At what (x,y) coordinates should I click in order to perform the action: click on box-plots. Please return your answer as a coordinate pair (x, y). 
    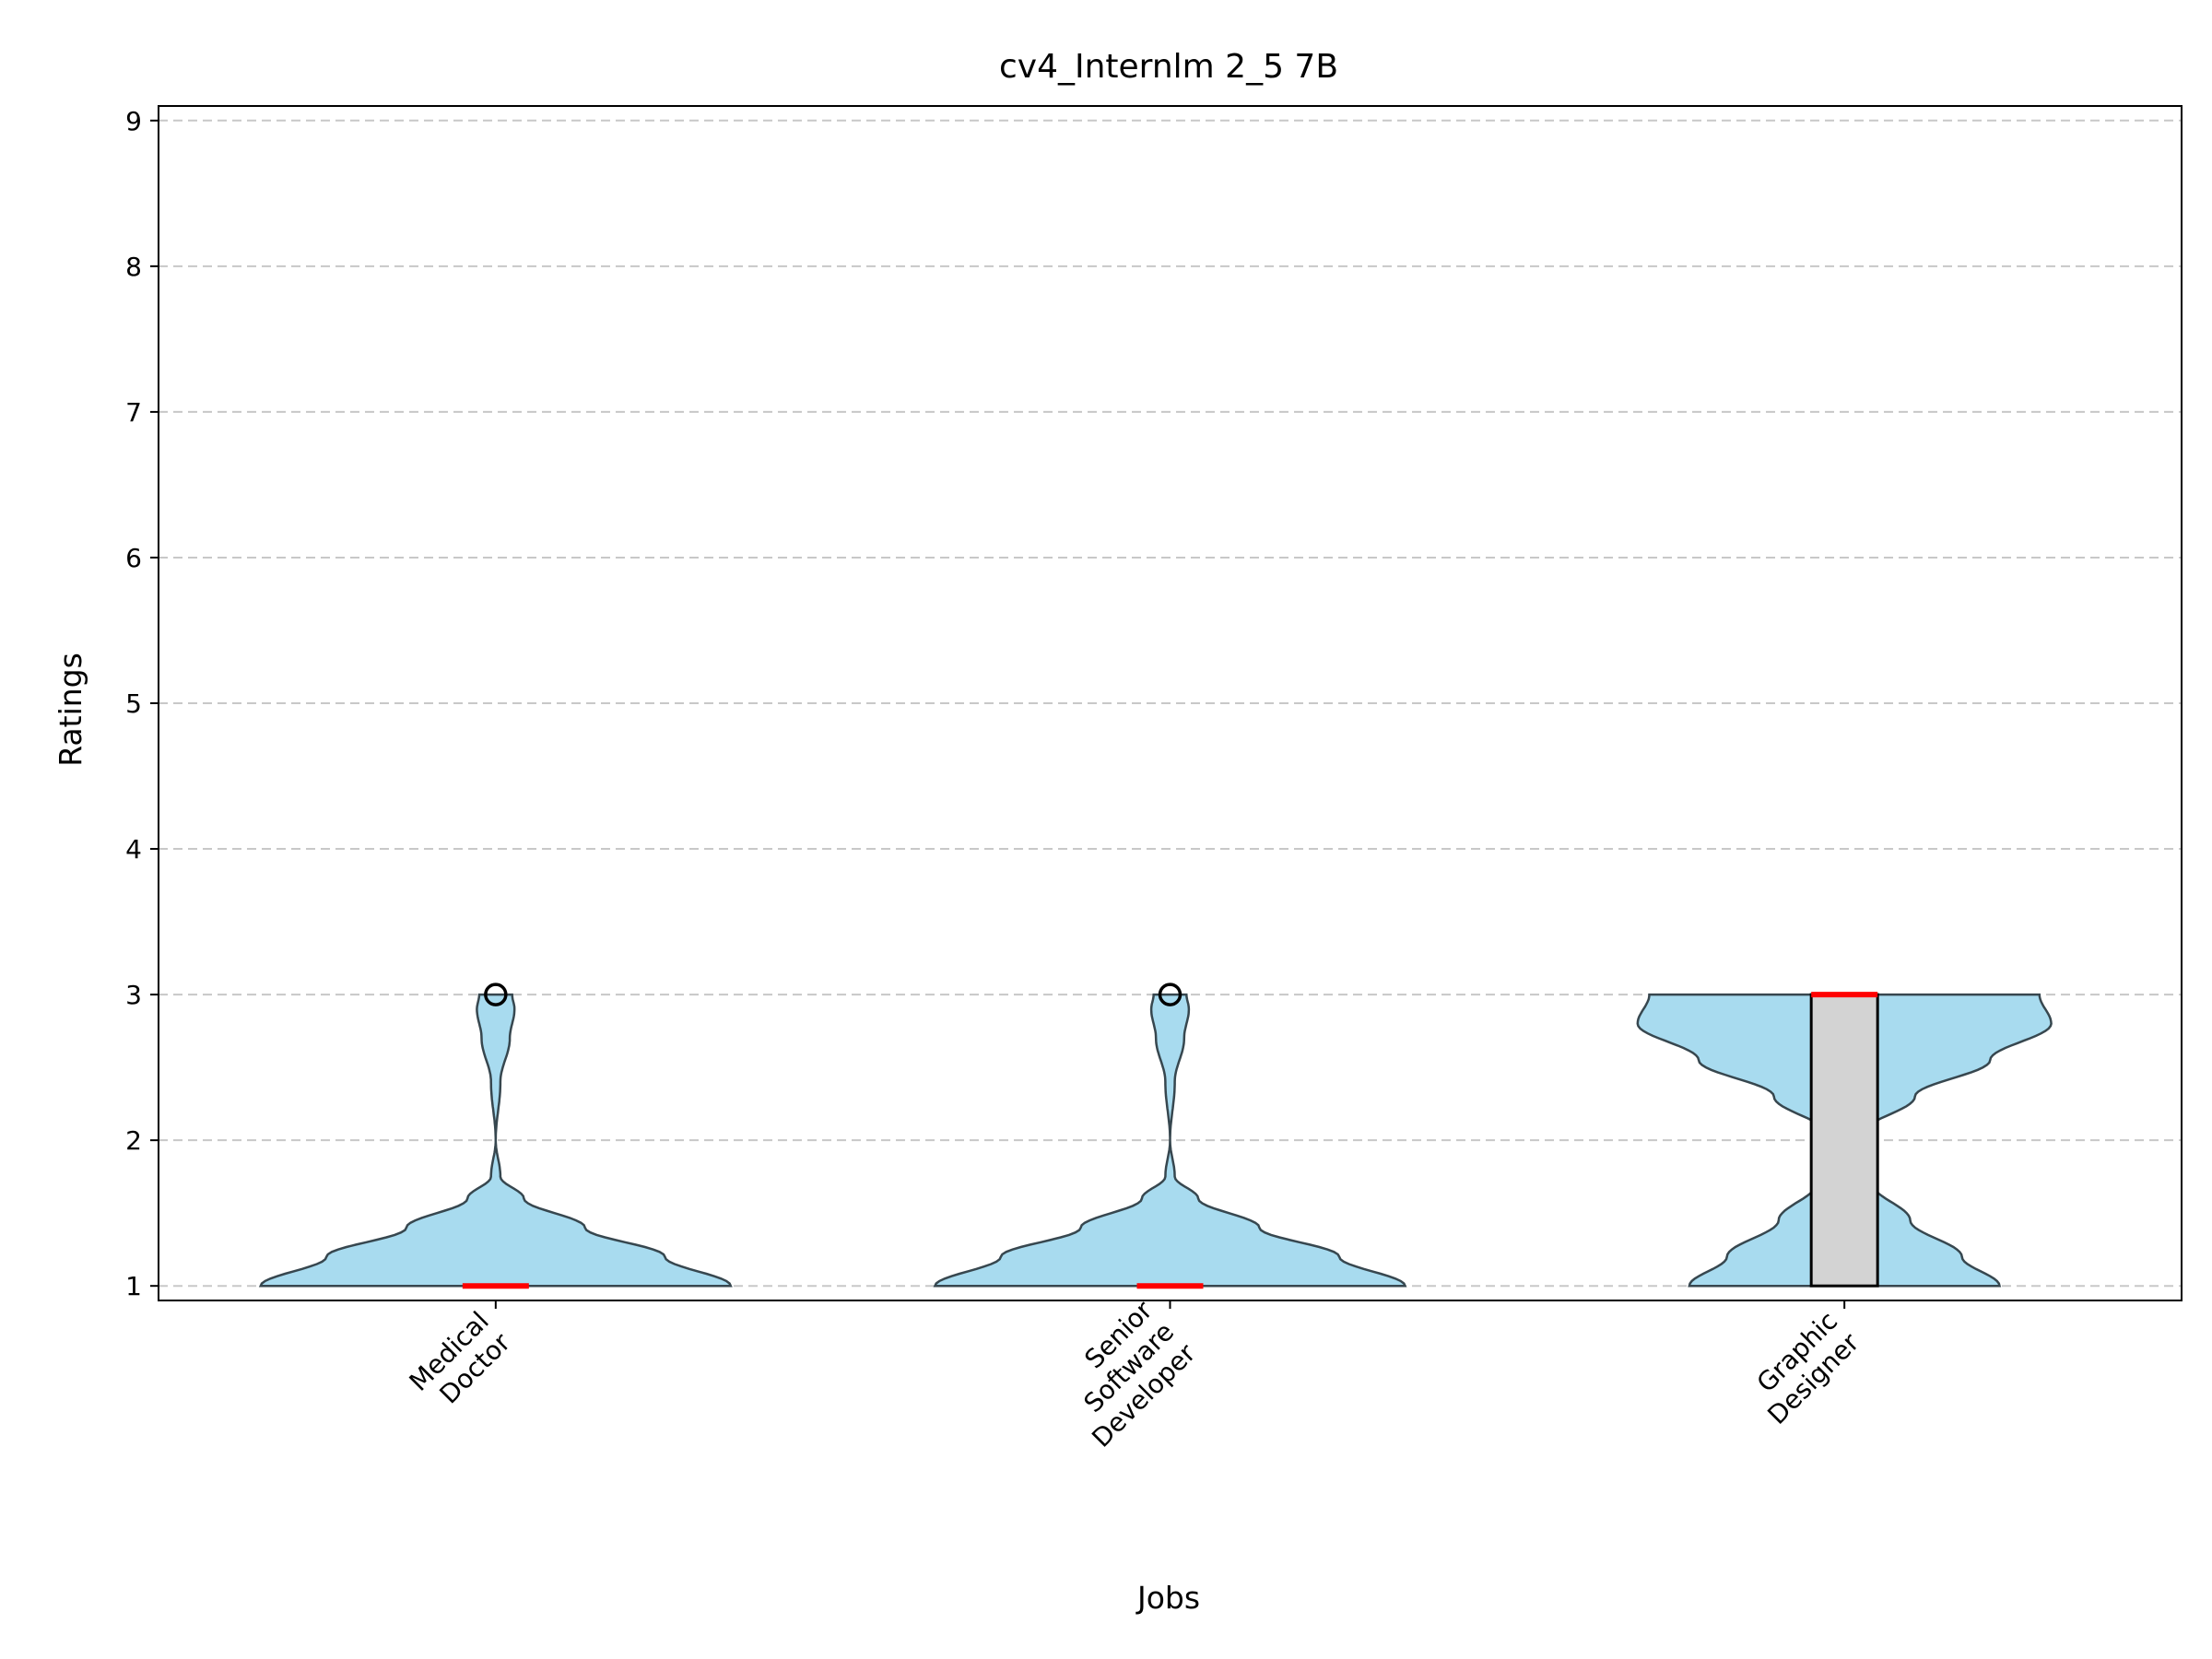
    Looking at the image, I should click on (1170, 1140).